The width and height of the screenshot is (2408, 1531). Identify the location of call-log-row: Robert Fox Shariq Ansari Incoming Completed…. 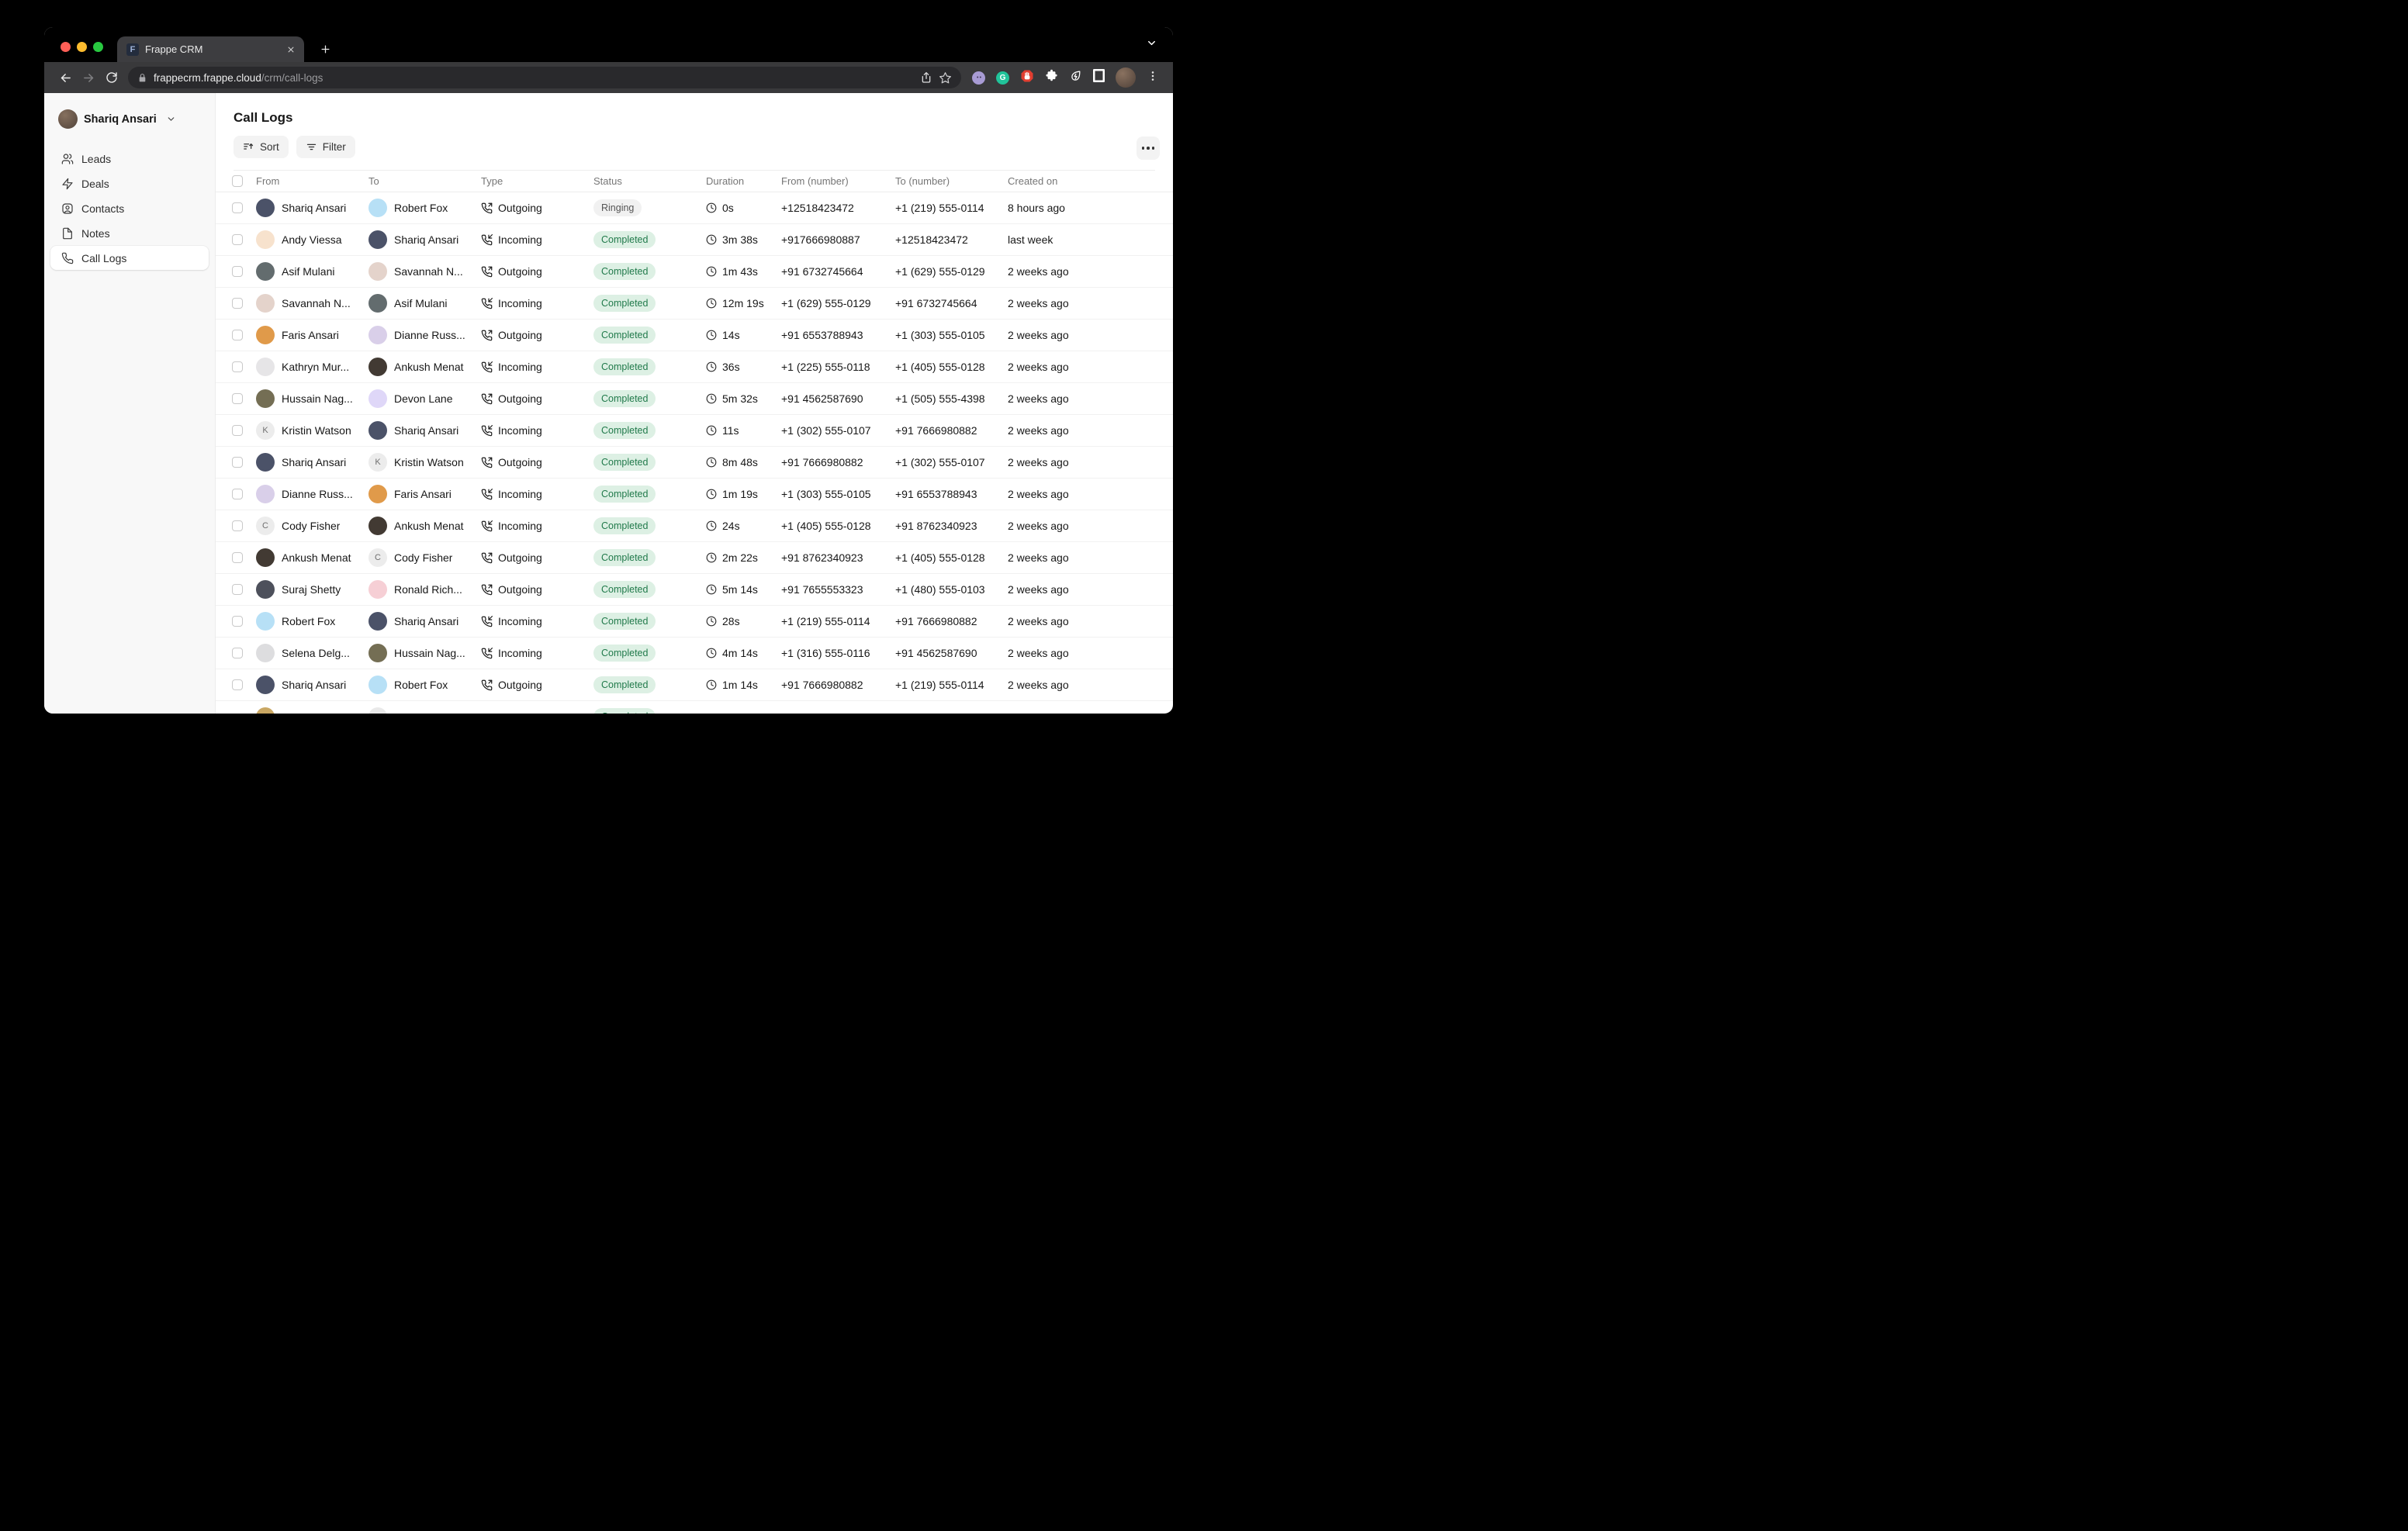
(695, 622).